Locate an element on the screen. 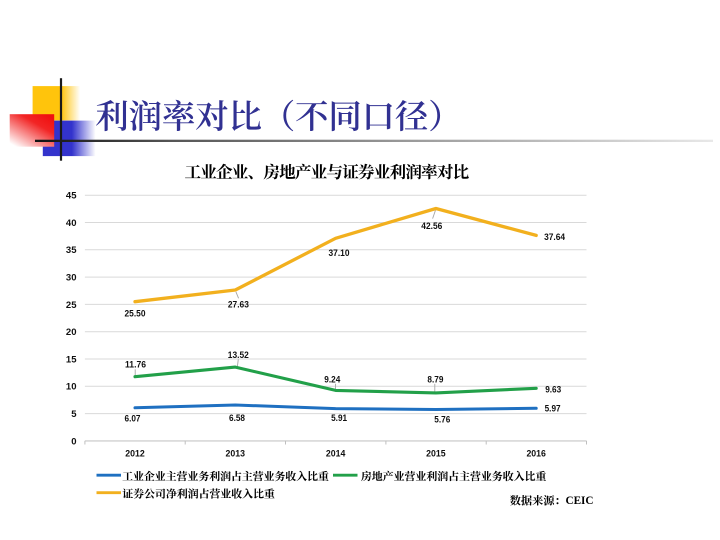 The image size is (720, 540). svg-text: 25.50 is located at coordinates (135, 314).